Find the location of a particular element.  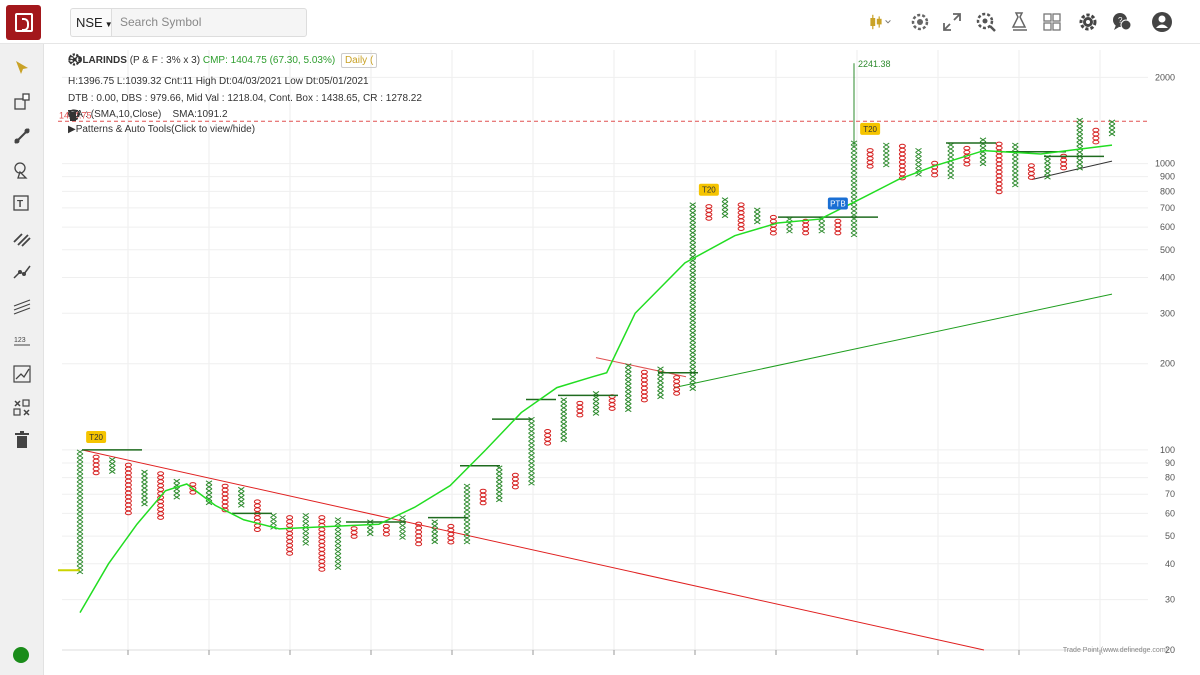

chat-icon: ? is located at coordinates (1122, 22).